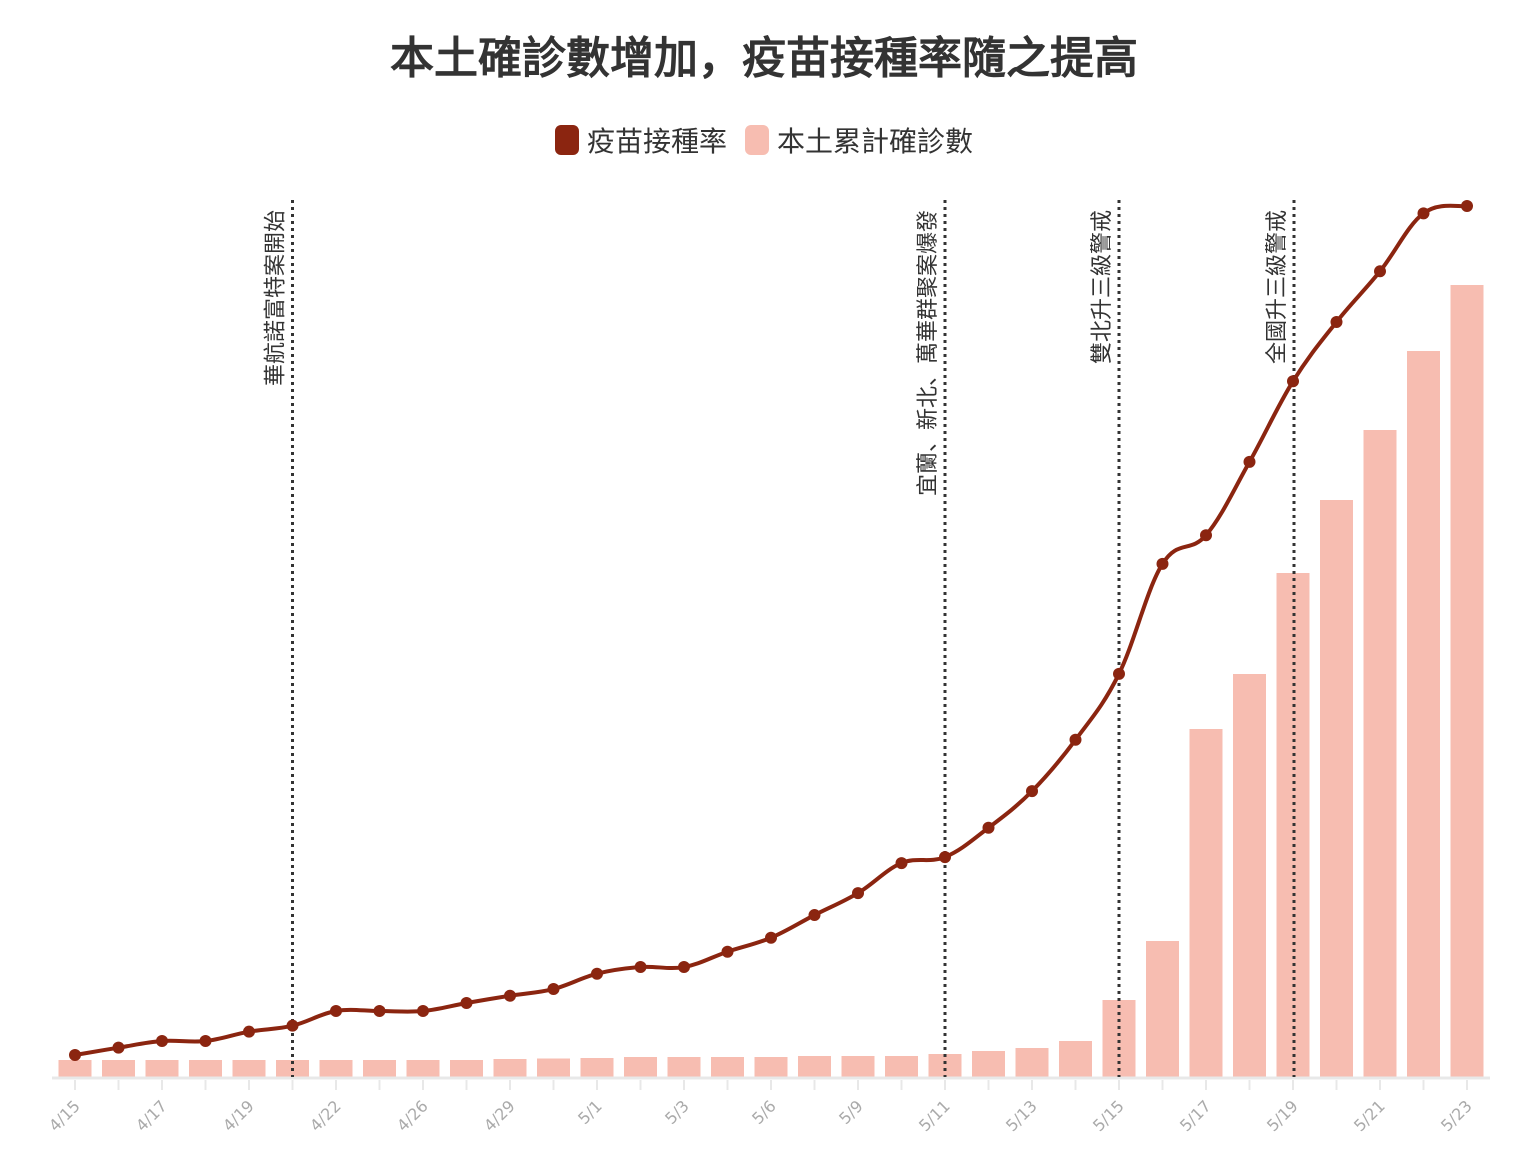 The height and width of the screenshot is (1150, 1528). I want to click on x-tick-label: 4/17, so click(151, 1115).